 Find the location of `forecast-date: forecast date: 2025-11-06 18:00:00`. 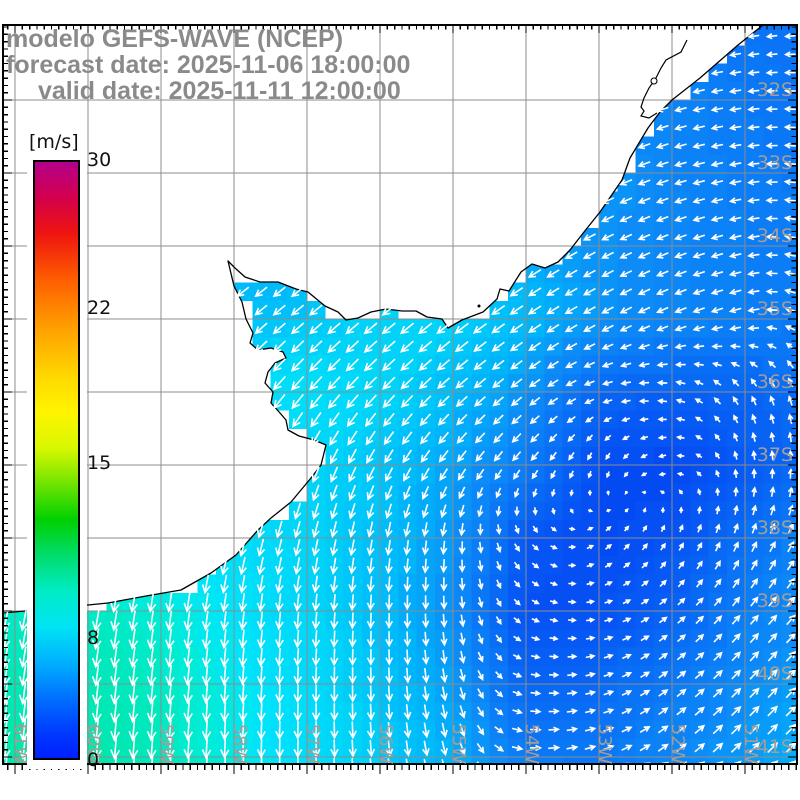

forecast-date: forecast date: 2025-11-06 18:00:00 is located at coordinates (208, 65).